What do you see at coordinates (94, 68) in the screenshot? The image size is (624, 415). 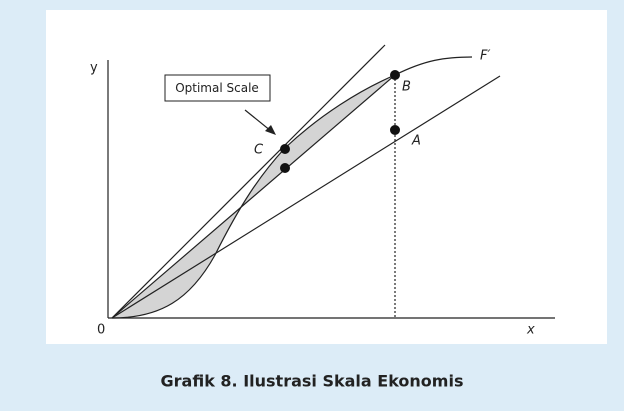 I see `y-axis-label: y` at bounding box center [94, 68].